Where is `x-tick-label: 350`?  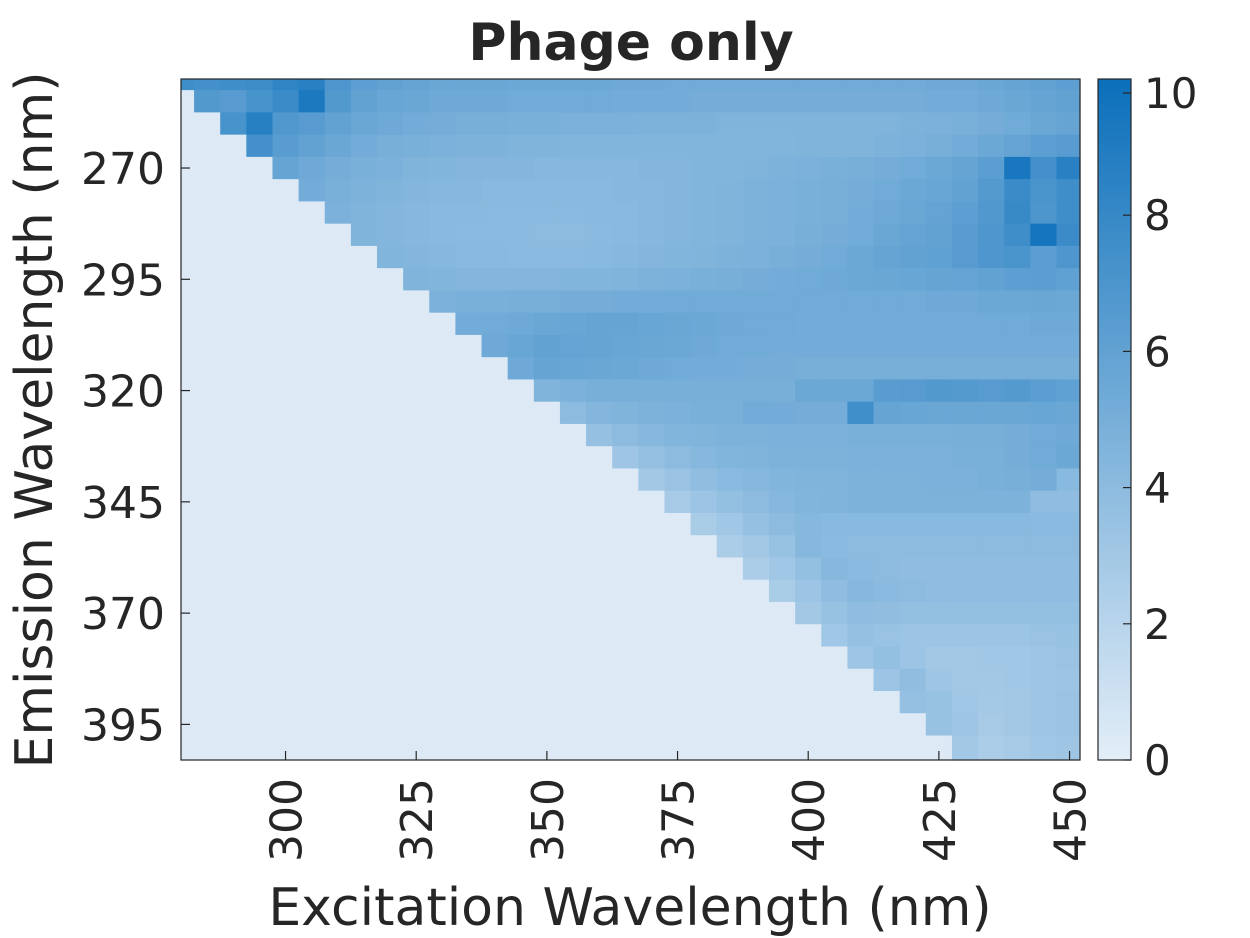 x-tick-label: 350 is located at coordinates (548, 820).